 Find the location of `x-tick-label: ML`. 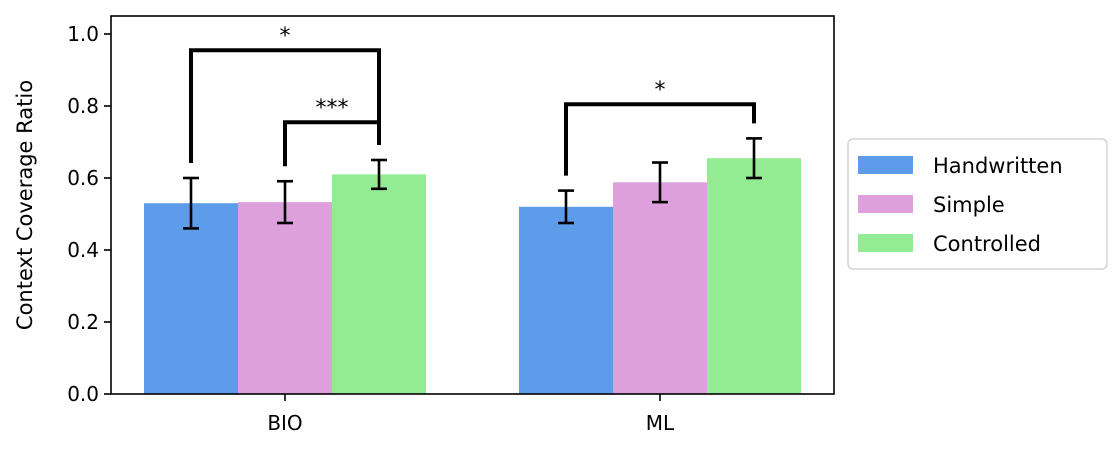

x-tick-label: ML is located at coordinates (660, 423).